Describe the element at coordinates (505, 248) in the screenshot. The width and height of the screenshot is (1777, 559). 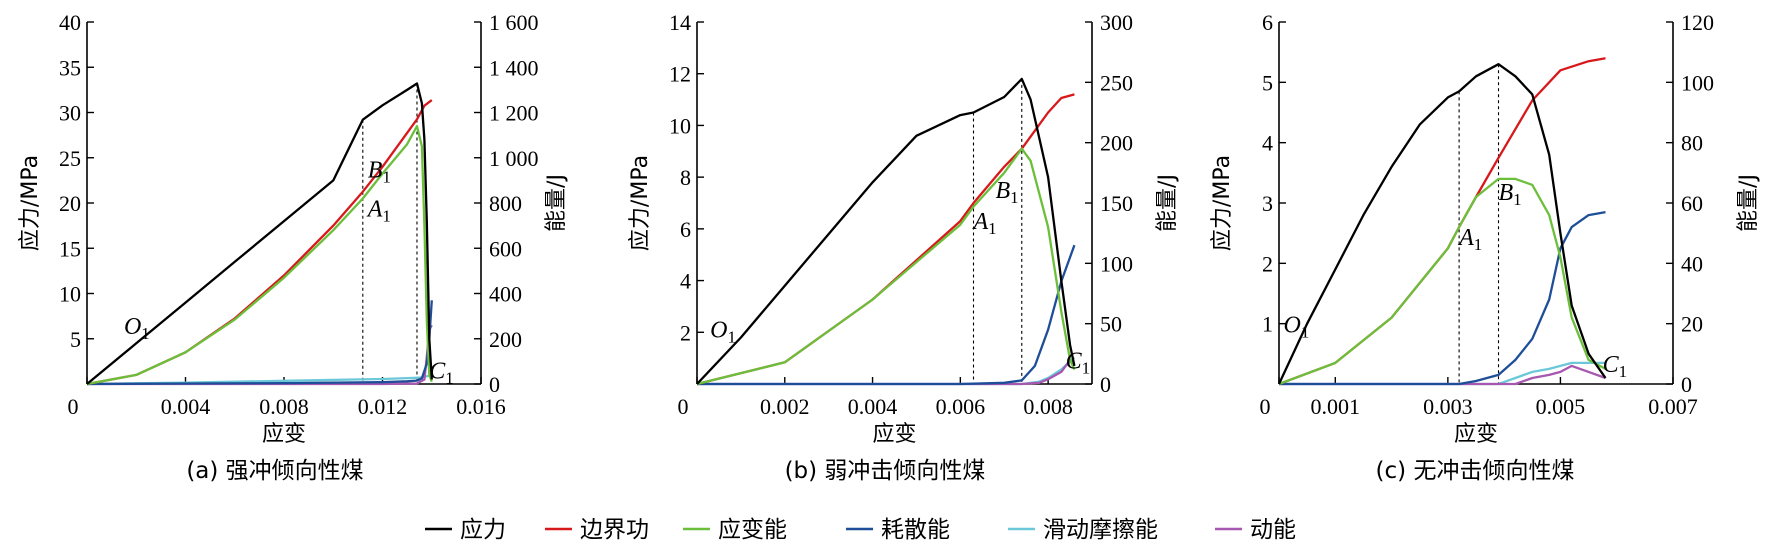
I see `y2-tick-label: 600` at that location.